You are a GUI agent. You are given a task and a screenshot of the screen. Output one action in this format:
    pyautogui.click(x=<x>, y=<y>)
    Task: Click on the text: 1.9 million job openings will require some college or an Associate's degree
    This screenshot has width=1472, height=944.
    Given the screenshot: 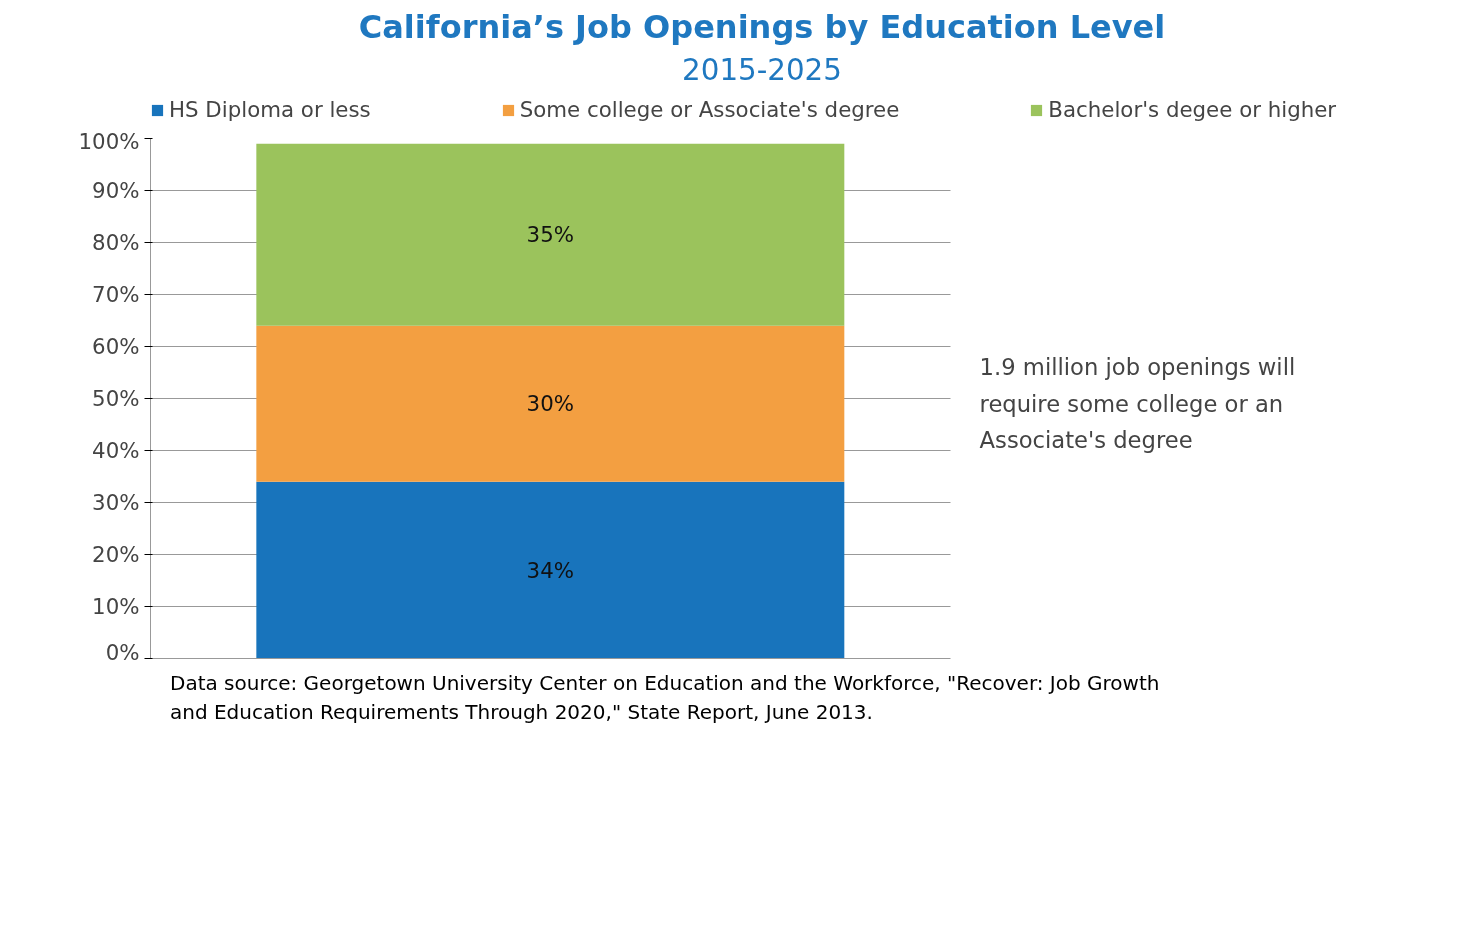 What is the action you would take?
    pyautogui.click(x=1137, y=404)
    